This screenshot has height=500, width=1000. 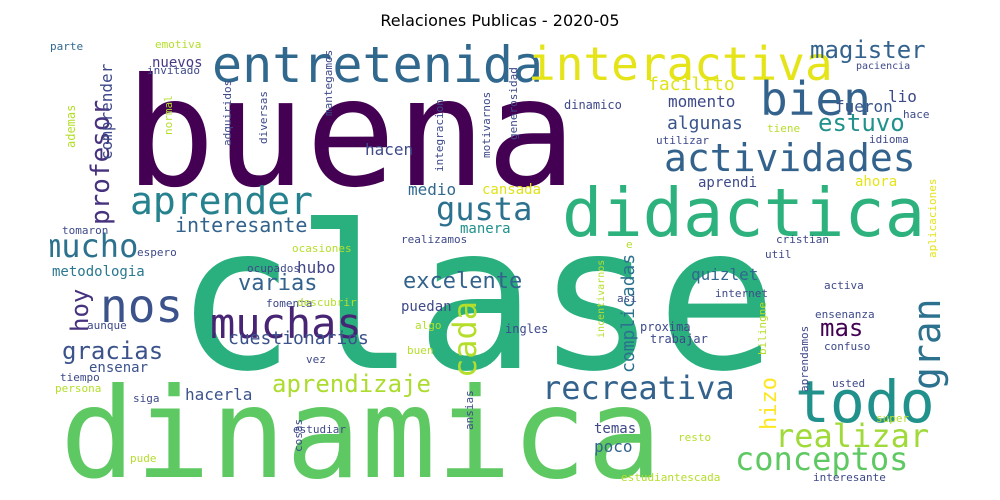 I want to click on cloud-word: estuvo, so click(x=861, y=123).